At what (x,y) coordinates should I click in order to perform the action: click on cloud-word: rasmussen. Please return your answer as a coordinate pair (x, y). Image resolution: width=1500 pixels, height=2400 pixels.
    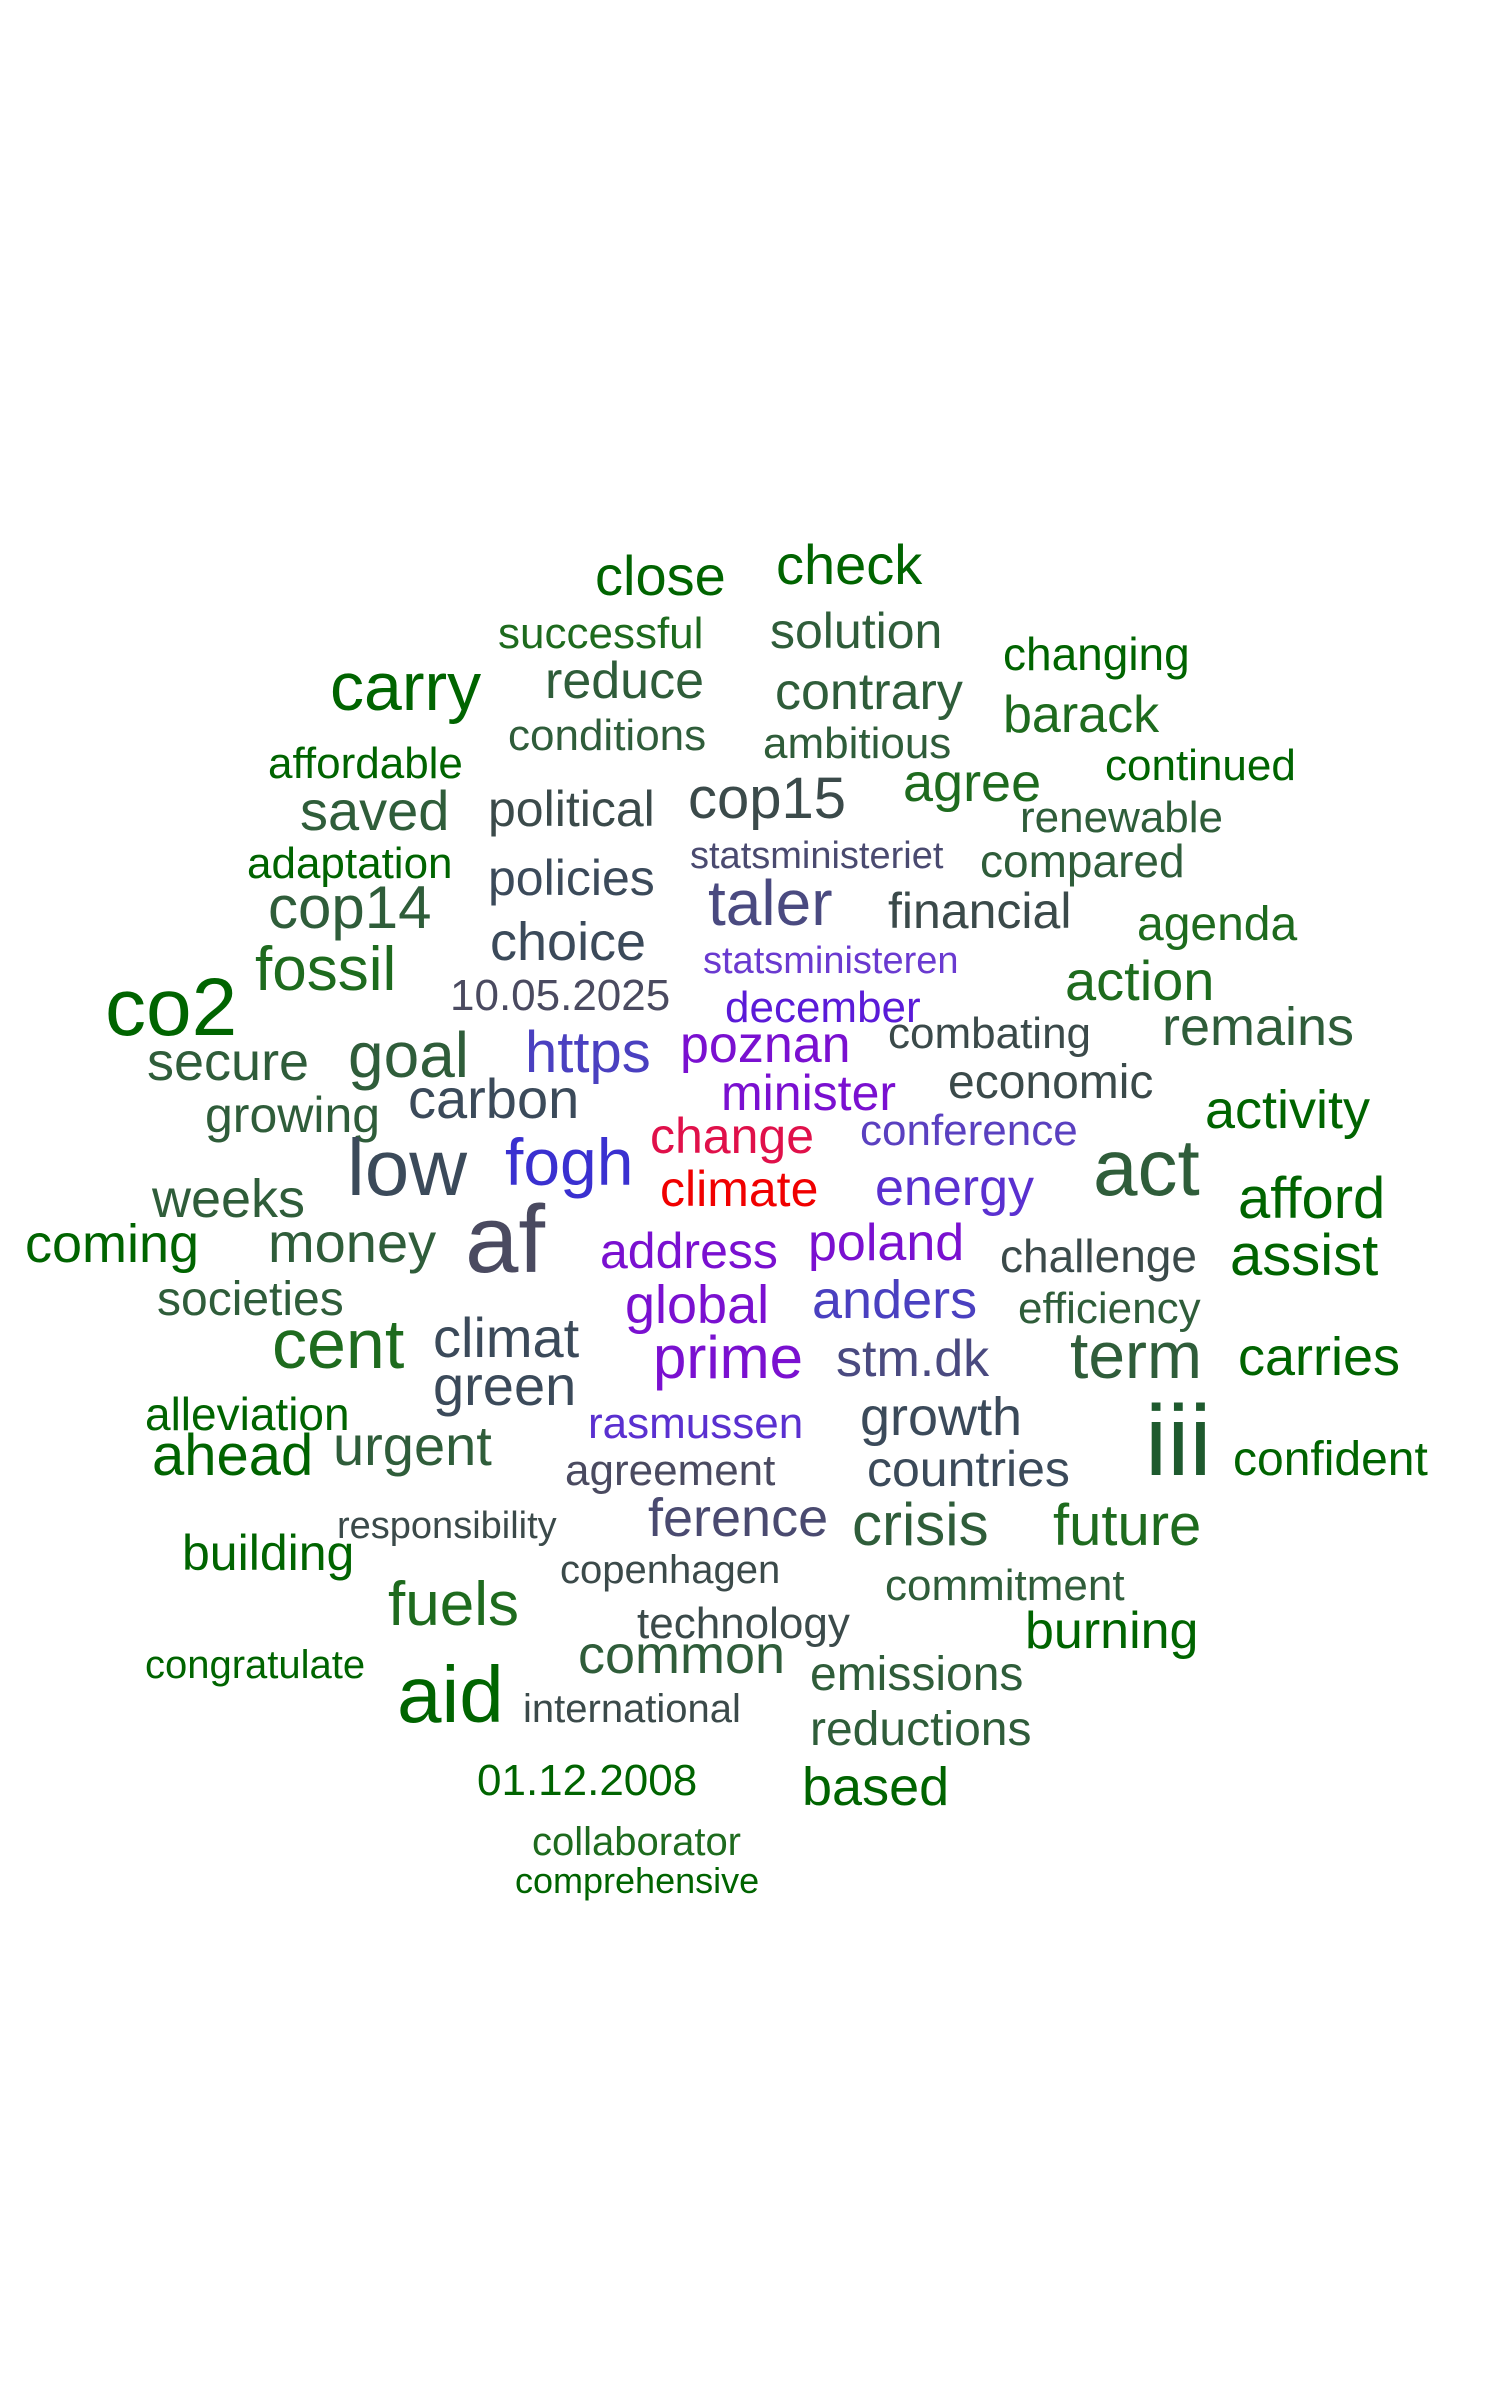
    Looking at the image, I should click on (695, 1423).